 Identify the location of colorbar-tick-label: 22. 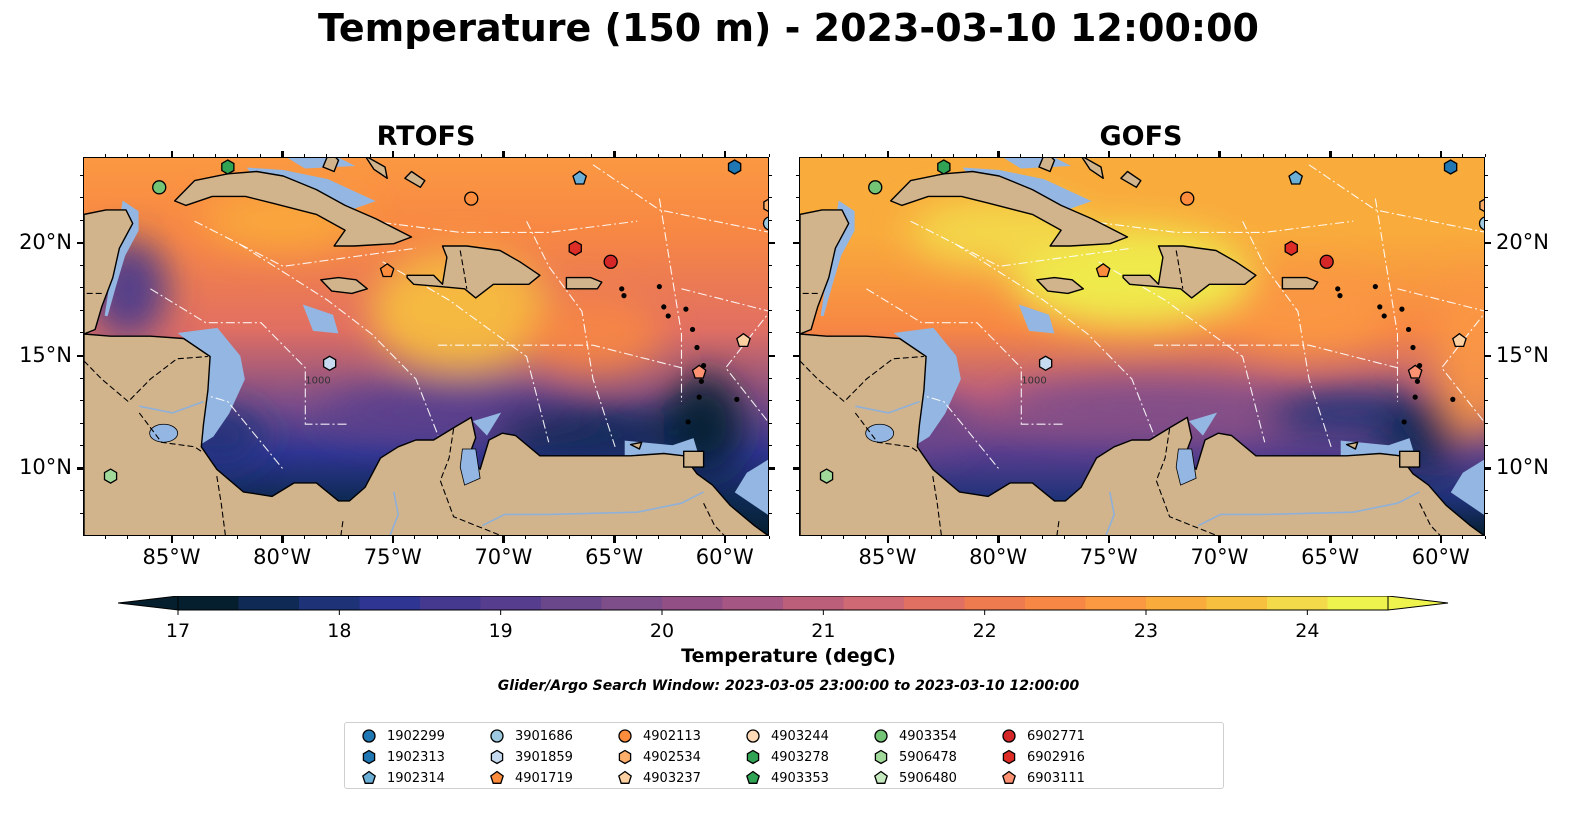
(985, 631).